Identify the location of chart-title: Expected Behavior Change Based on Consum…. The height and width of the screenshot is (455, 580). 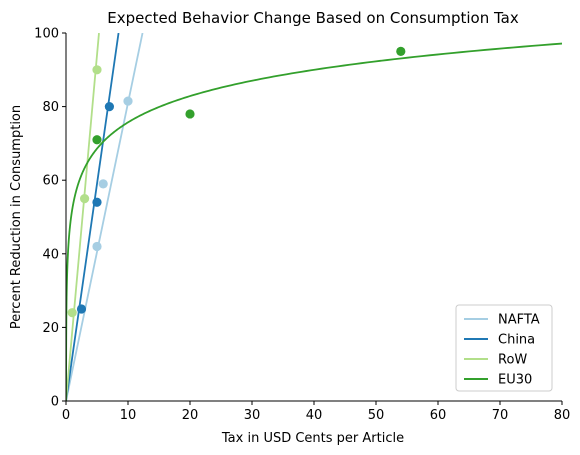
(313, 18).